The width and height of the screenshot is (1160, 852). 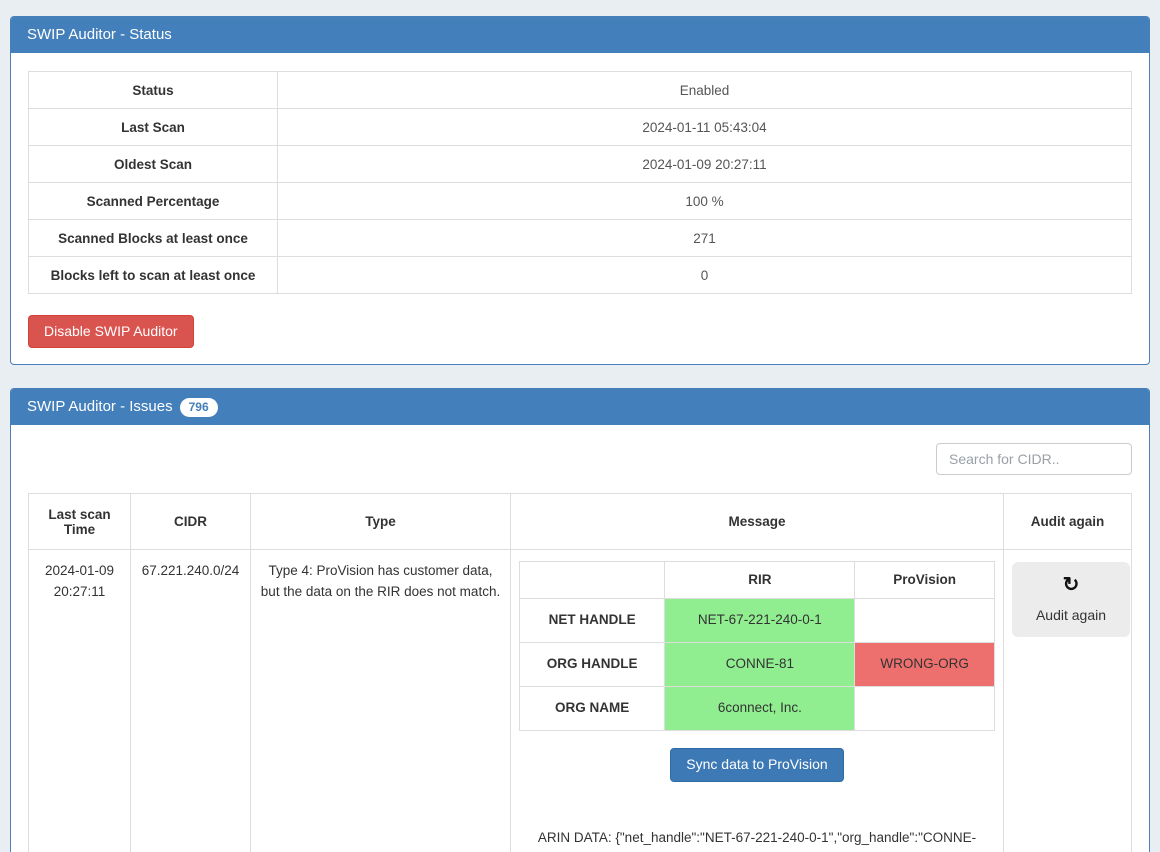 What do you see at coordinates (153, 275) in the screenshot?
I see `status-row-label: Blocks left to scan at least once` at bounding box center [153, 275].